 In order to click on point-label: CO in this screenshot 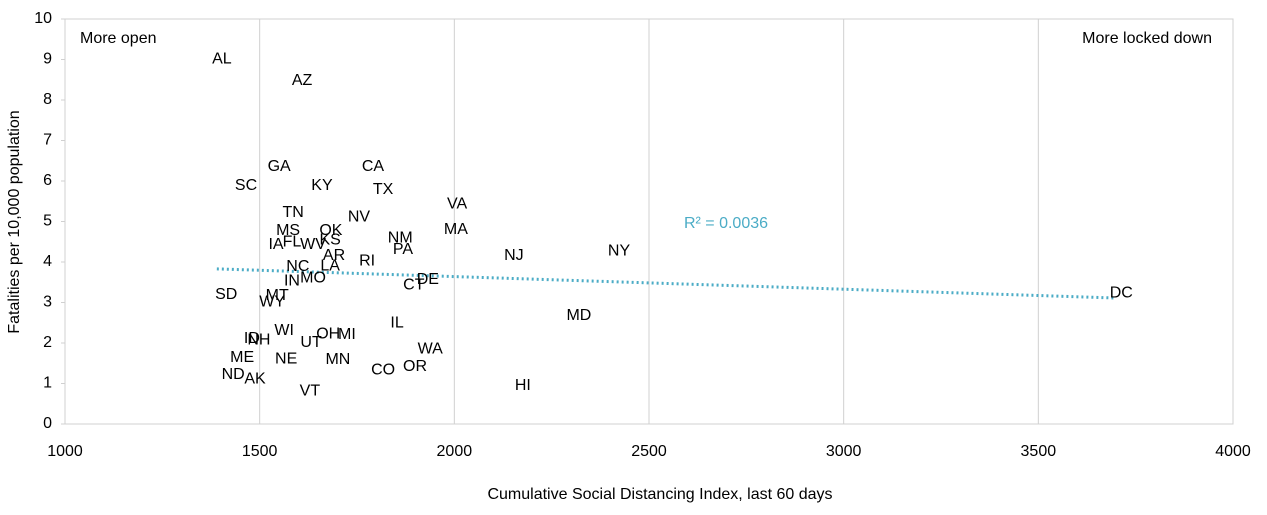, I will do `click(383, 369)`.